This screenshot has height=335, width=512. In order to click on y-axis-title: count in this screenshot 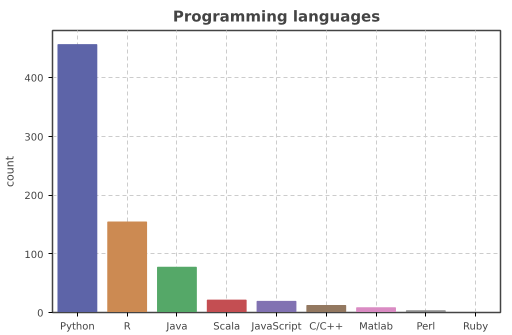, I will do `click(9, 171)`.